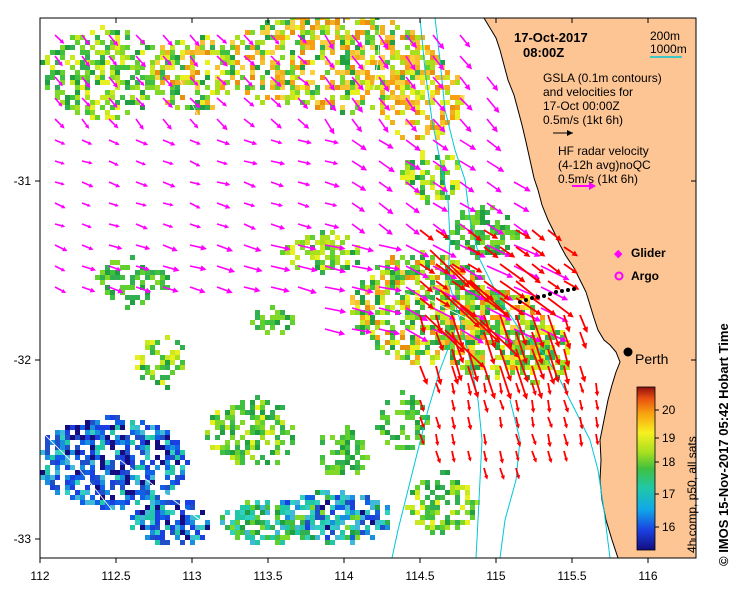 Image resolution: width=739 pixels, height=592 pixels. I want to click on x-tick-label: 113.5, so click(267, 576).